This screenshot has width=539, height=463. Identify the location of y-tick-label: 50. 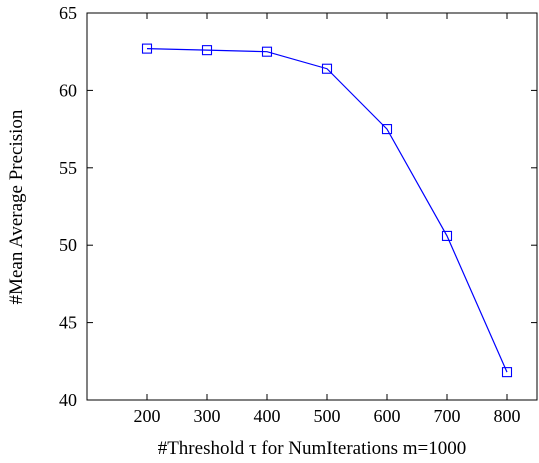
(68, 245).